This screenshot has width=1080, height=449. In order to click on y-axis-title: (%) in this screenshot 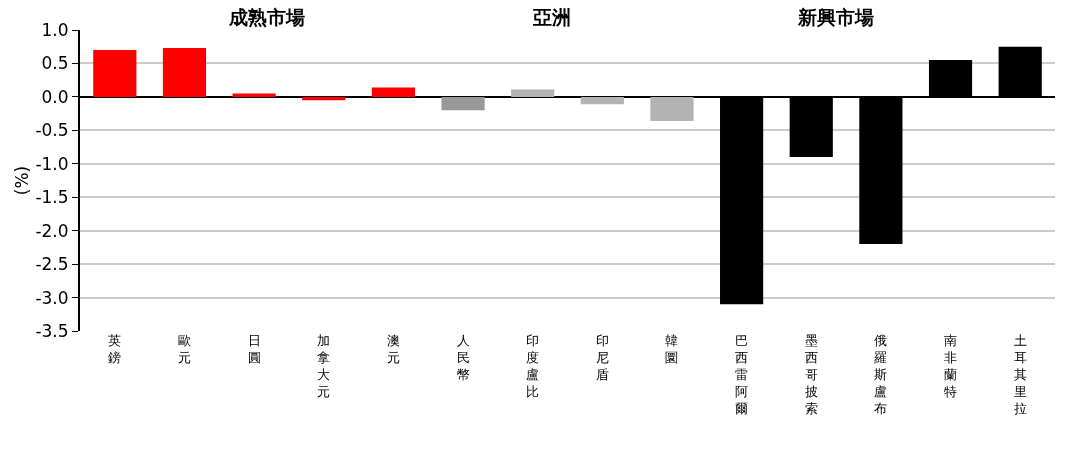, I will do `click(22, 180)`.